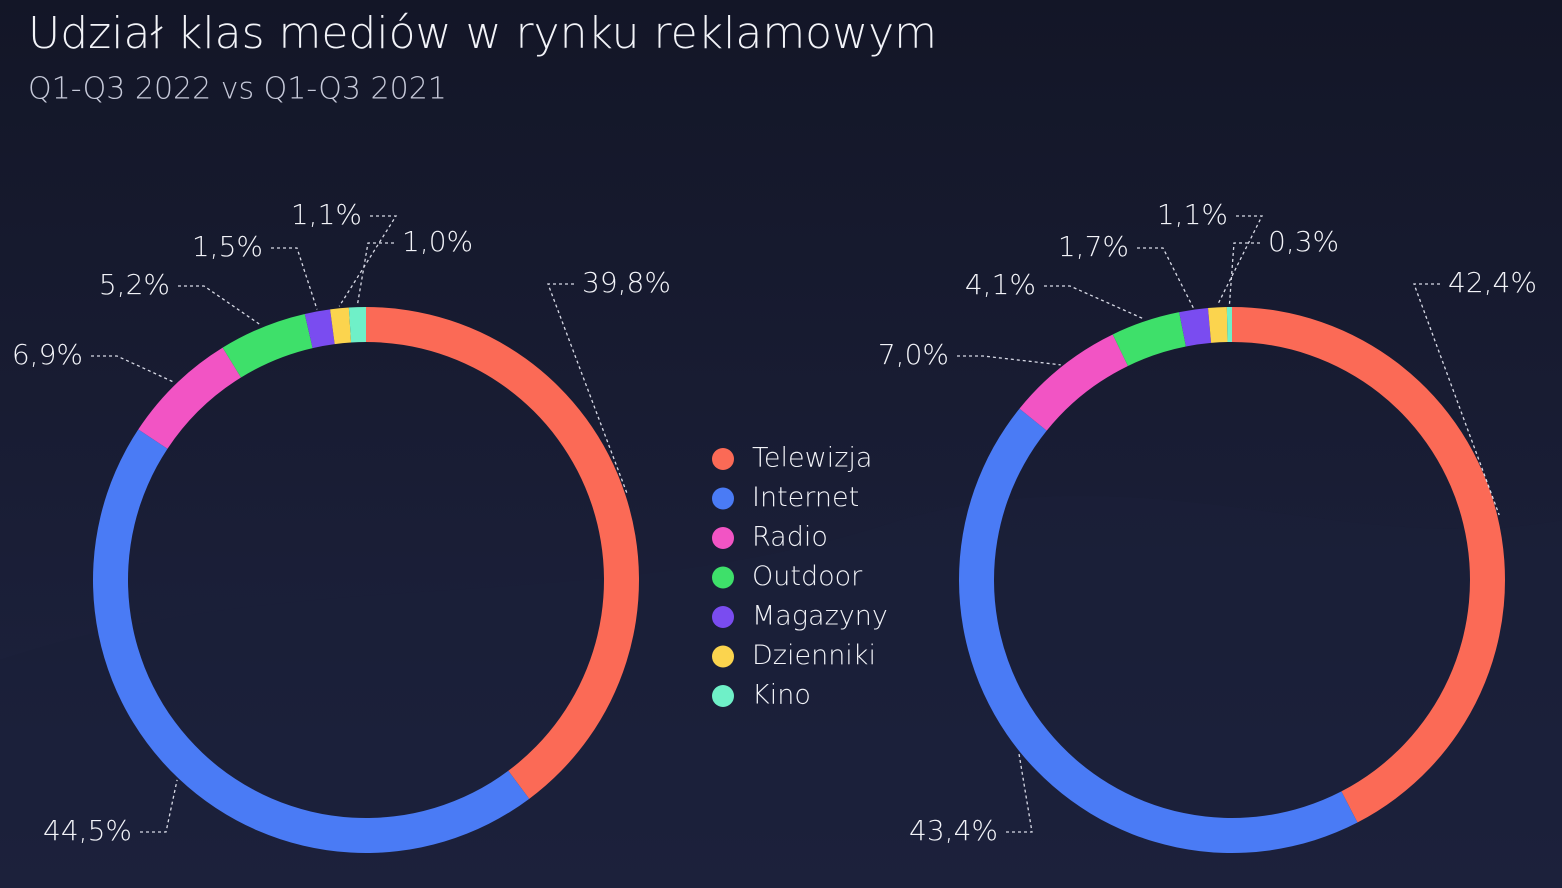 Image resolution: width=1562 pixels, height=888 pixels. What do you see at coordinates (437, 241) in the screenshot?
I see `value-label: 1,0%` at bounding box center [437, 241].